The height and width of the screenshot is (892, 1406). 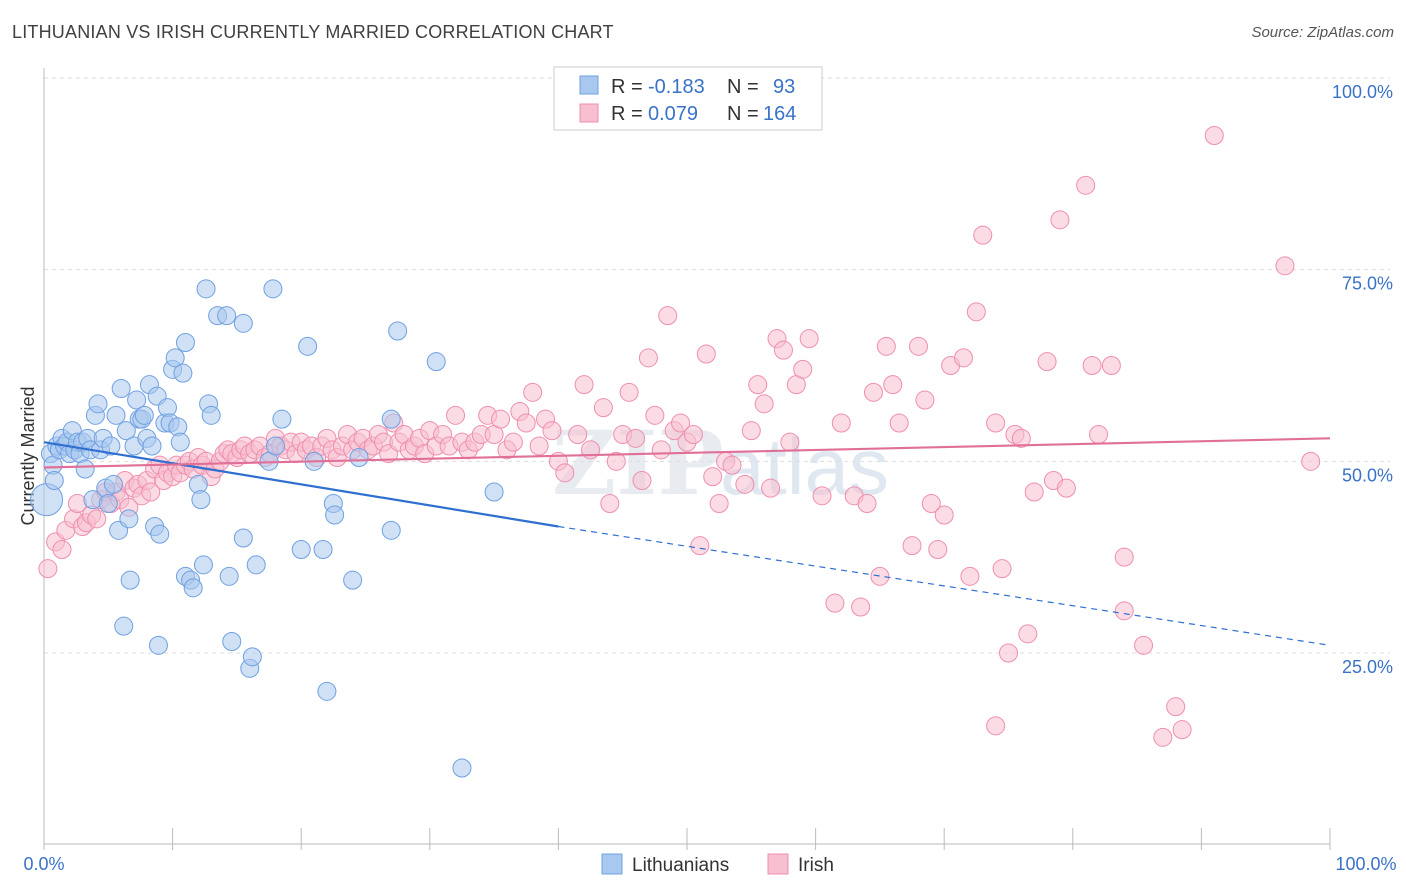 What do you see at coordinates (688, 98) in the screenshot?
I see `legend-box` at bounding box center [688, 98].